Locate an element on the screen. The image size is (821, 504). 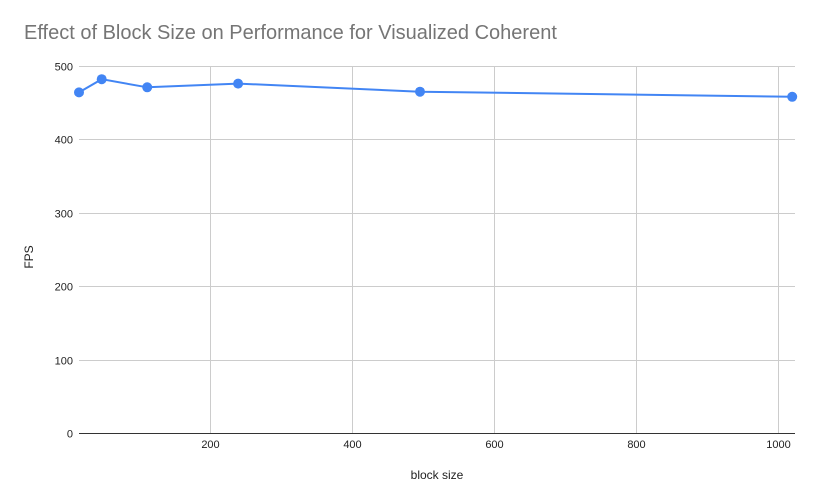
x-axis-ticks: 200 400 600 800 1000 is located at coordinates (495, 445).